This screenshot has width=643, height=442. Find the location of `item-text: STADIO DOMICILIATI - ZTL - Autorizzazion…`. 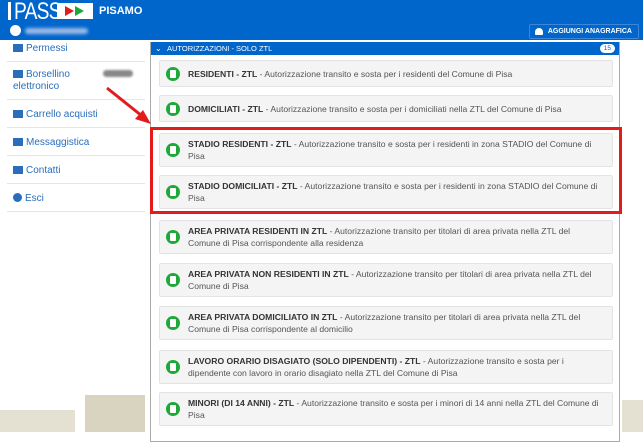

item-text: STADIO DOMICILIATI - ZTL - Autorizzazion… is located at coordinates (395, 192).